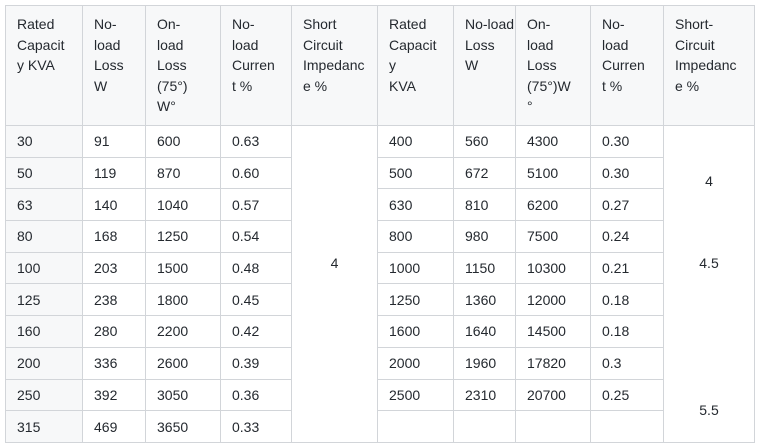  What do you see at coordinates (415, 236) in the screenshot?
I see `capacity-cell: 800` at bounding box center [415, 236].